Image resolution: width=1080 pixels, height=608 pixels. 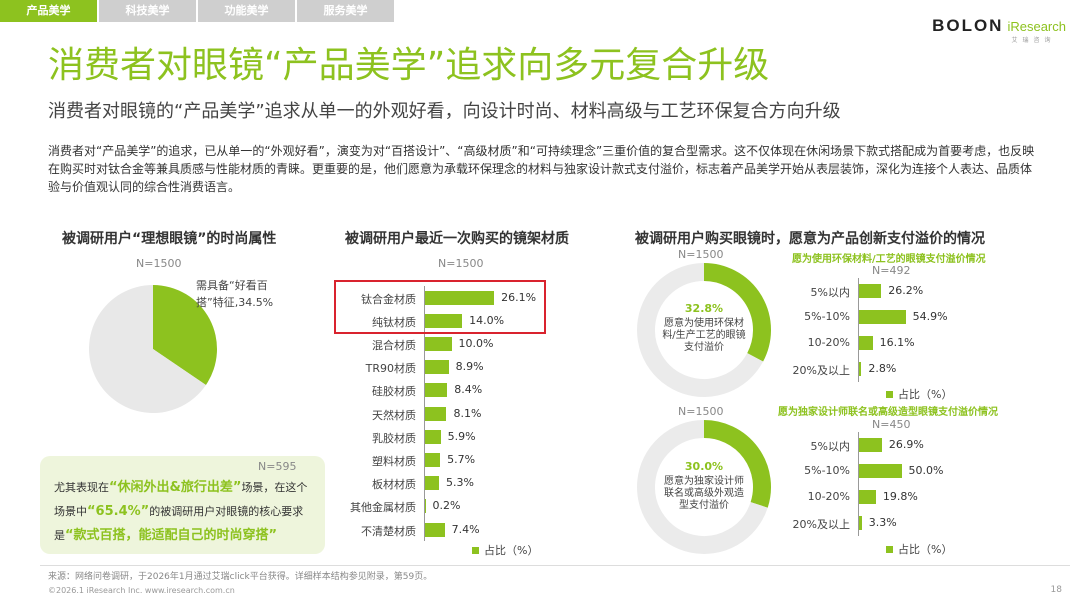 What do you see at coordinates (383, 508) in the screenshot?
I see `bar-category-label: 其他金属材质` at bounding box center [383, 508].